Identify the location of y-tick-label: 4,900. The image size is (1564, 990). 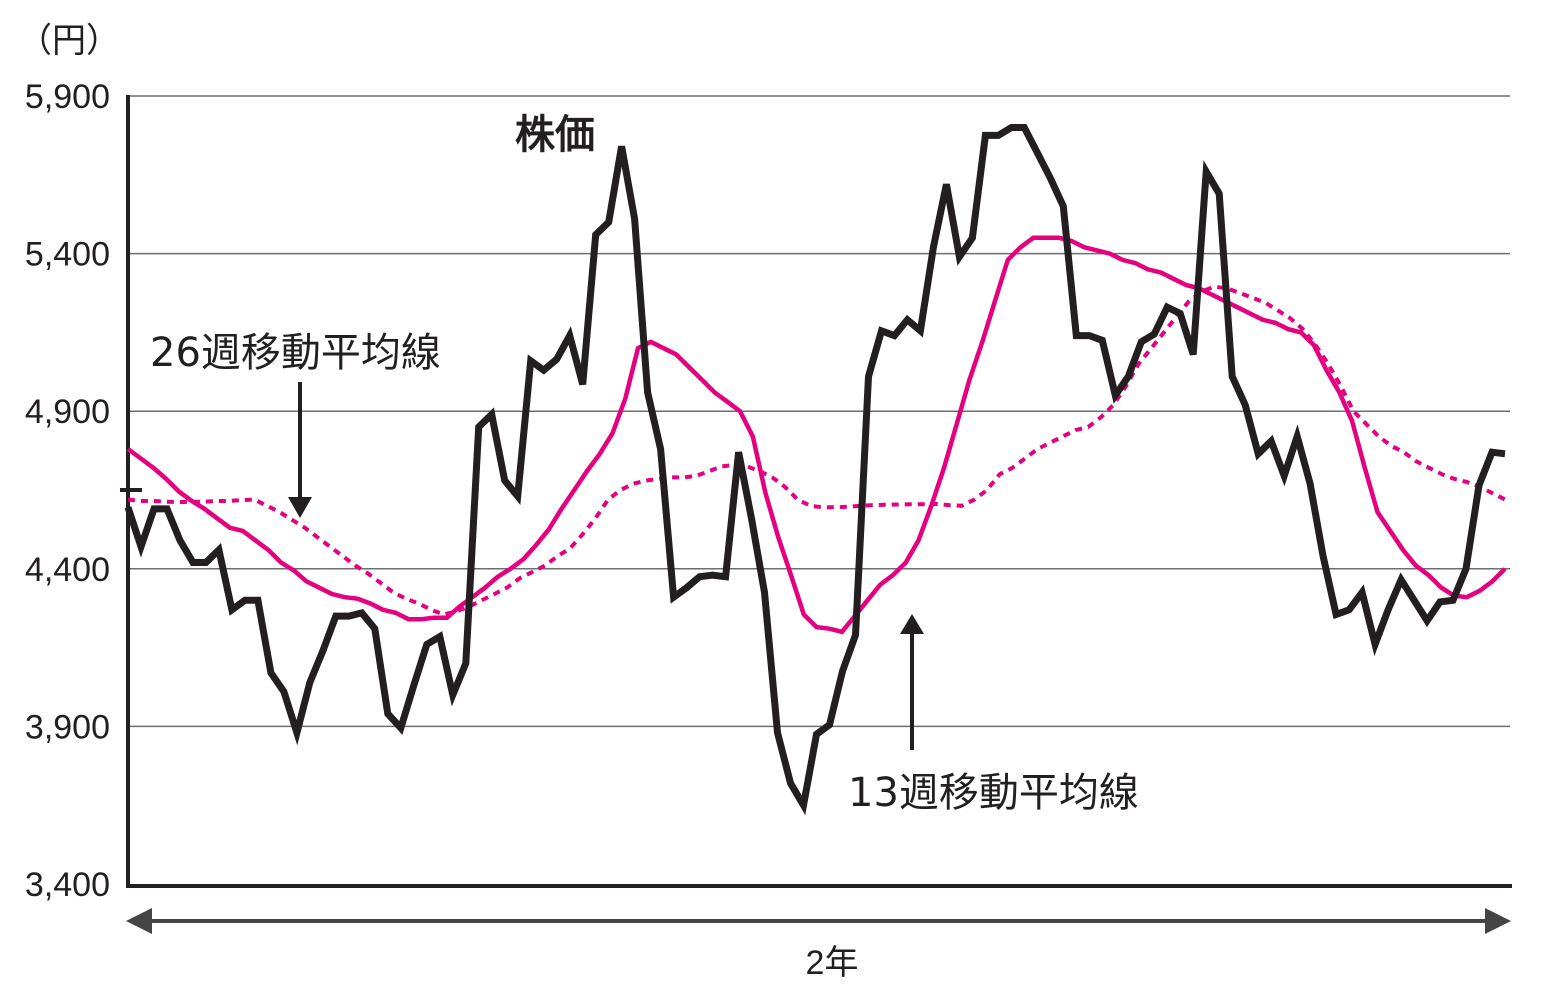
(67, 412).